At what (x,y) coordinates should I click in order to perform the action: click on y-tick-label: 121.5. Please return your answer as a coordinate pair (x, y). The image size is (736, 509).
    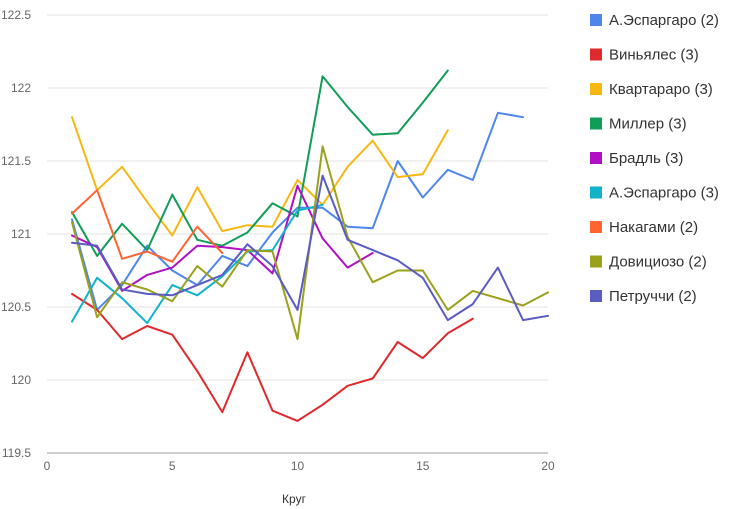
    Looking at the image, I should click on (16, 161).